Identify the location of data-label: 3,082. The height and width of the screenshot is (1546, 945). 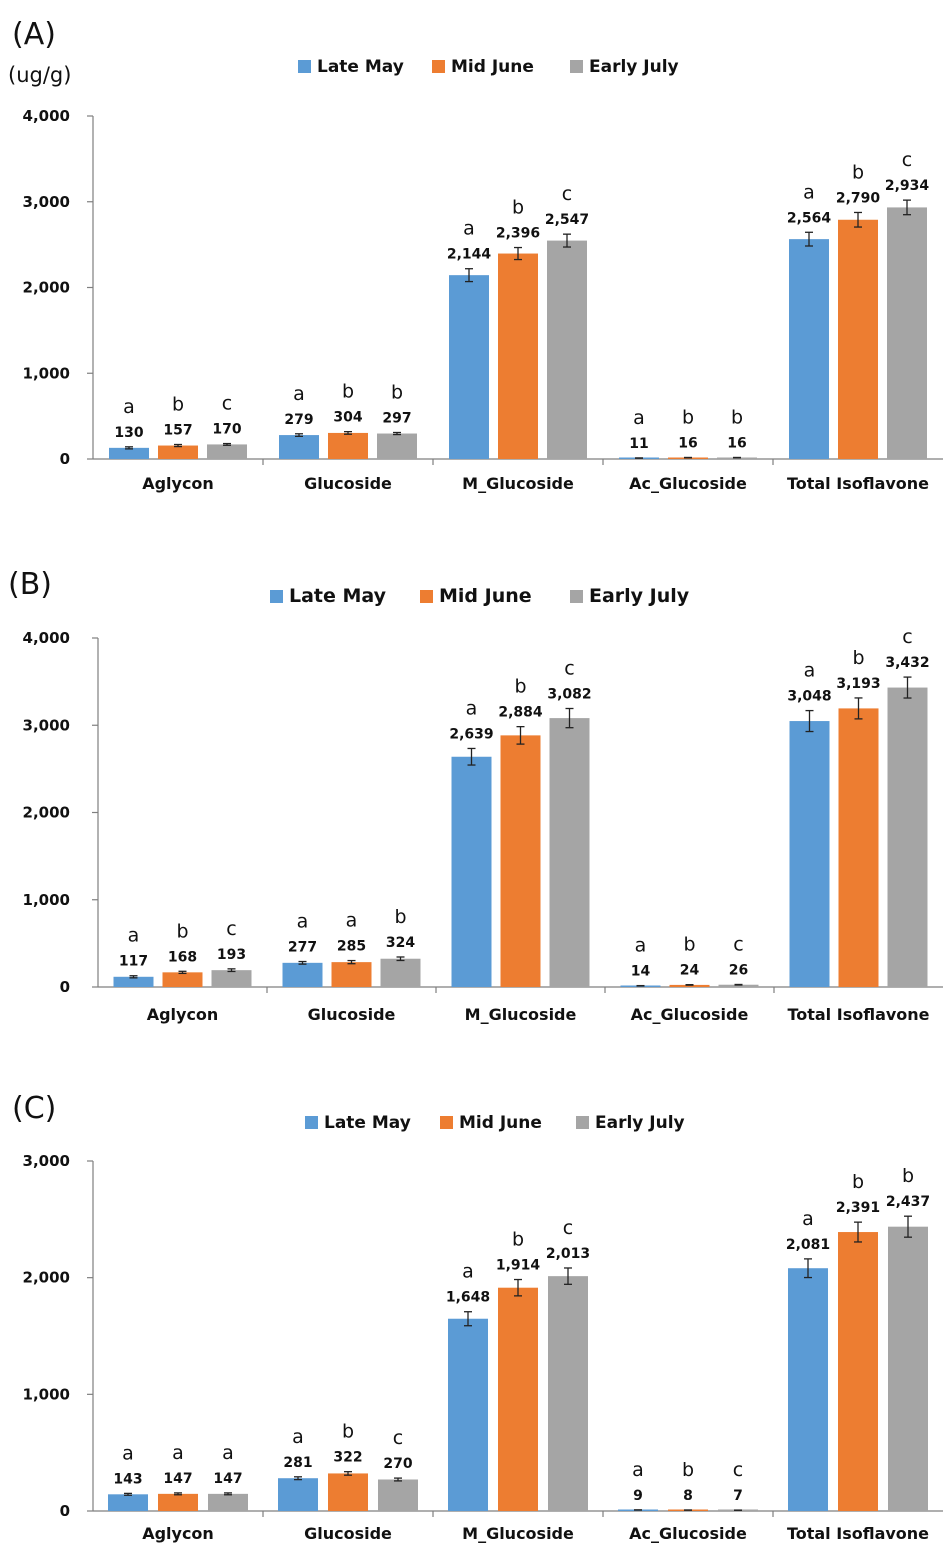
(569, 694).